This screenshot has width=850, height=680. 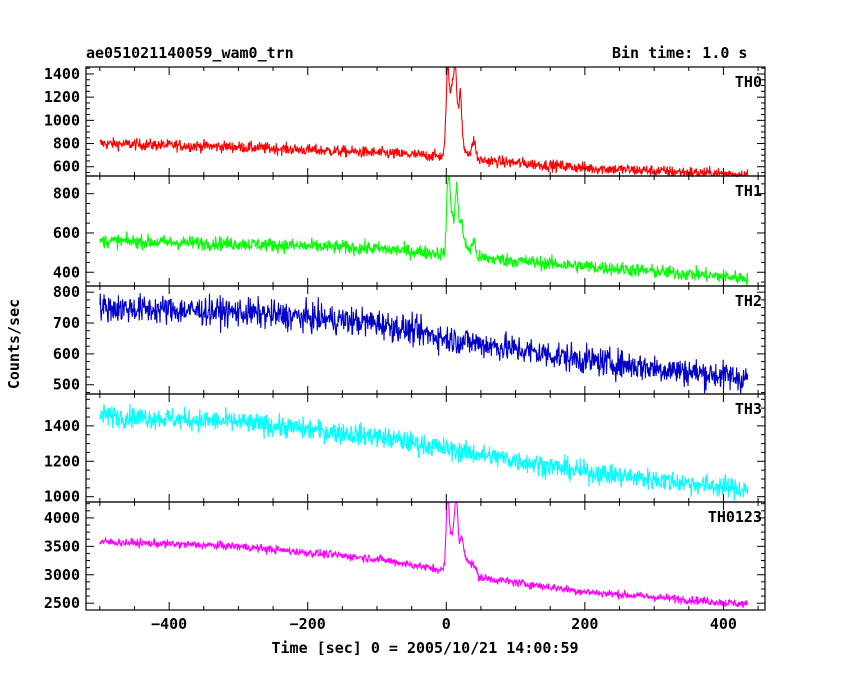 I want to click on y-tick-label: 4000, so click(x=62, y=518).